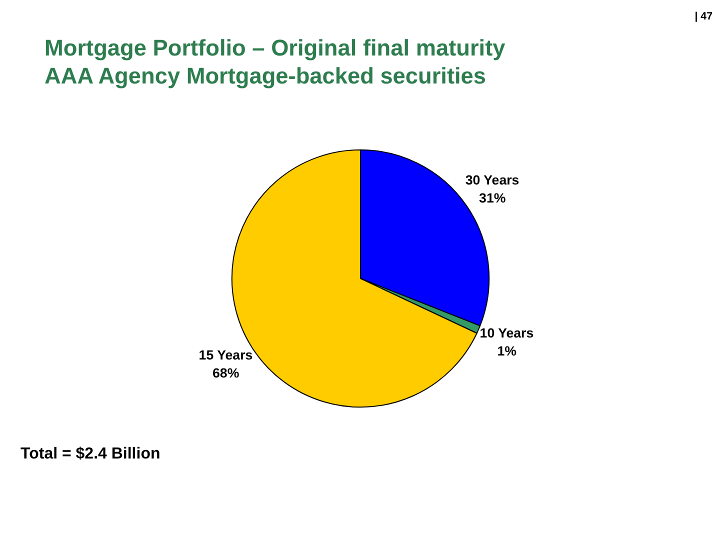 This screenshot has height=540, width=720. Describe the element at coordinates (225, 354) in the screenshot. I see `slice-label: 15 Years` at that location.